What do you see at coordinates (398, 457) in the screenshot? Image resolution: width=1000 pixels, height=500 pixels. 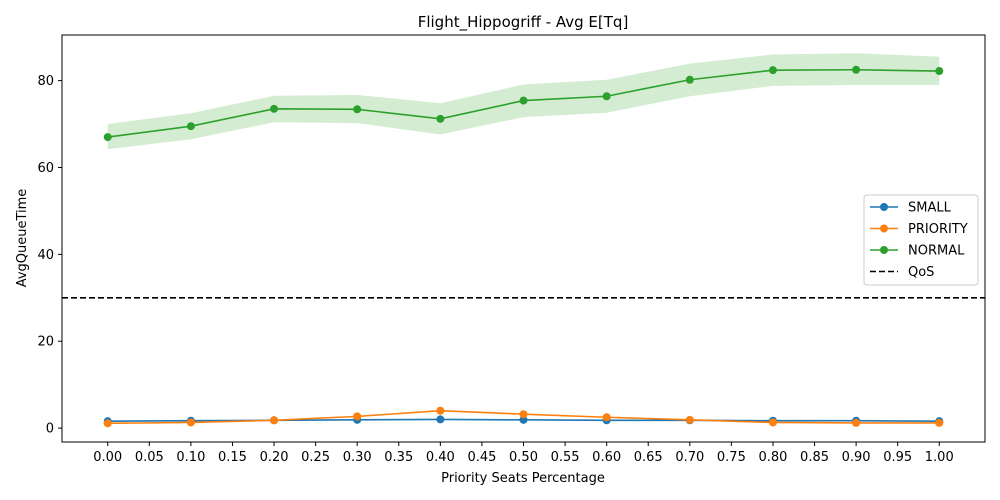 I see `x-tick-label: 0.35` at bounding box center [398, 457].